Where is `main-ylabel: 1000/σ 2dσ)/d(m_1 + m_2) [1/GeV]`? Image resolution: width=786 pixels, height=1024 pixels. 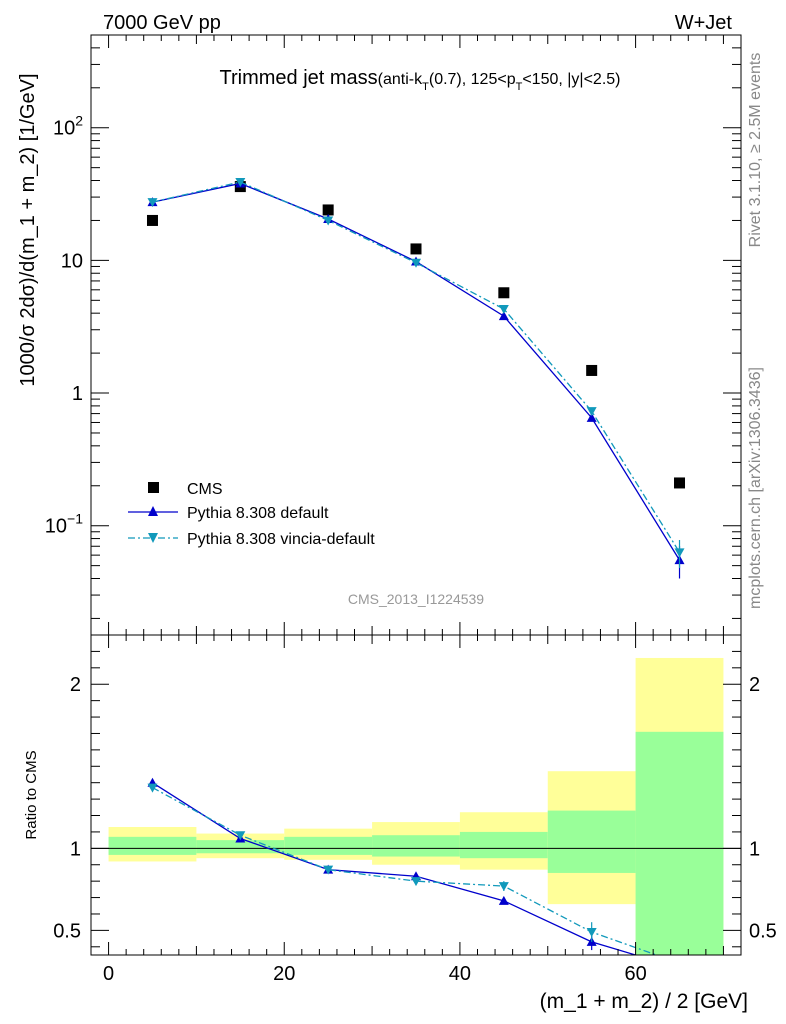
main-ylabel: 1000/σ 2dσ)/d(m_1 + m_2) [1/GeV] is located at coordinates (28, 229).